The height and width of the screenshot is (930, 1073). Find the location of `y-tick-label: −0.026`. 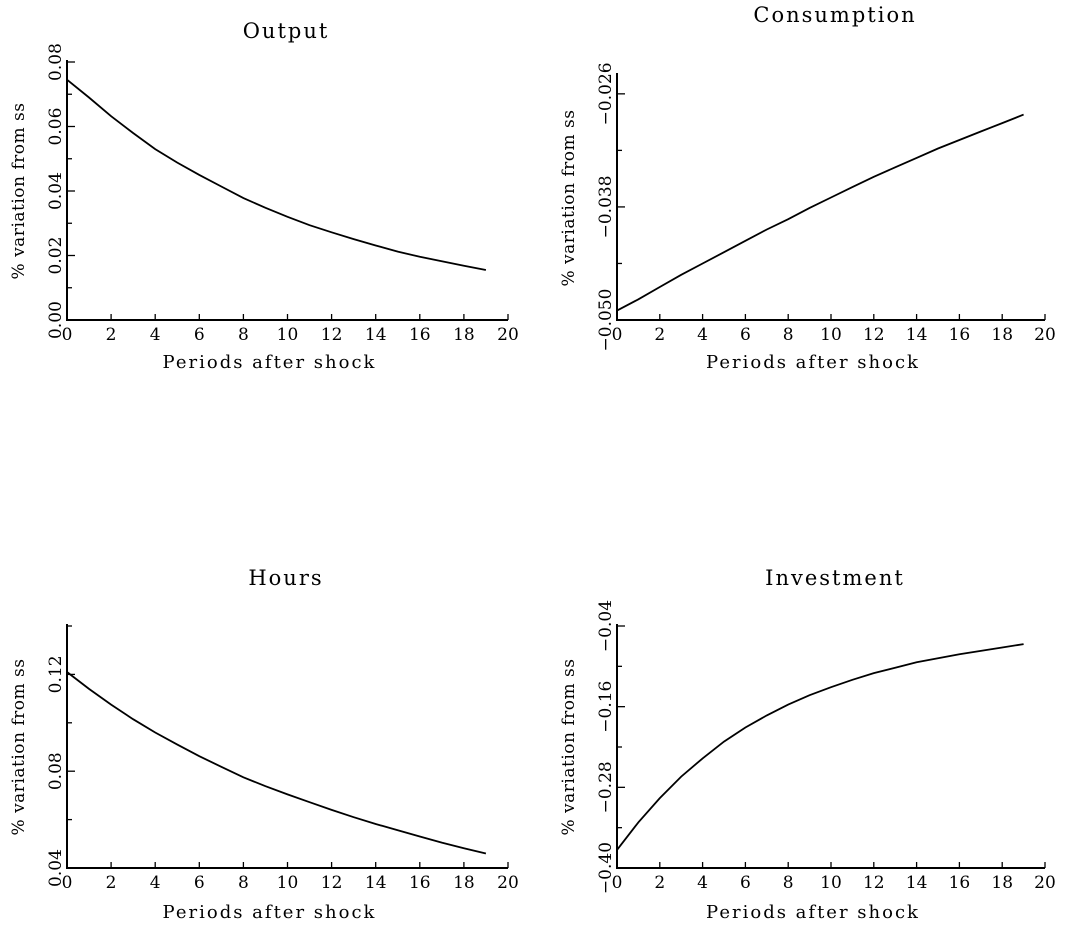

y-tick-label: −0.026 is located at coordinates (606, 93).